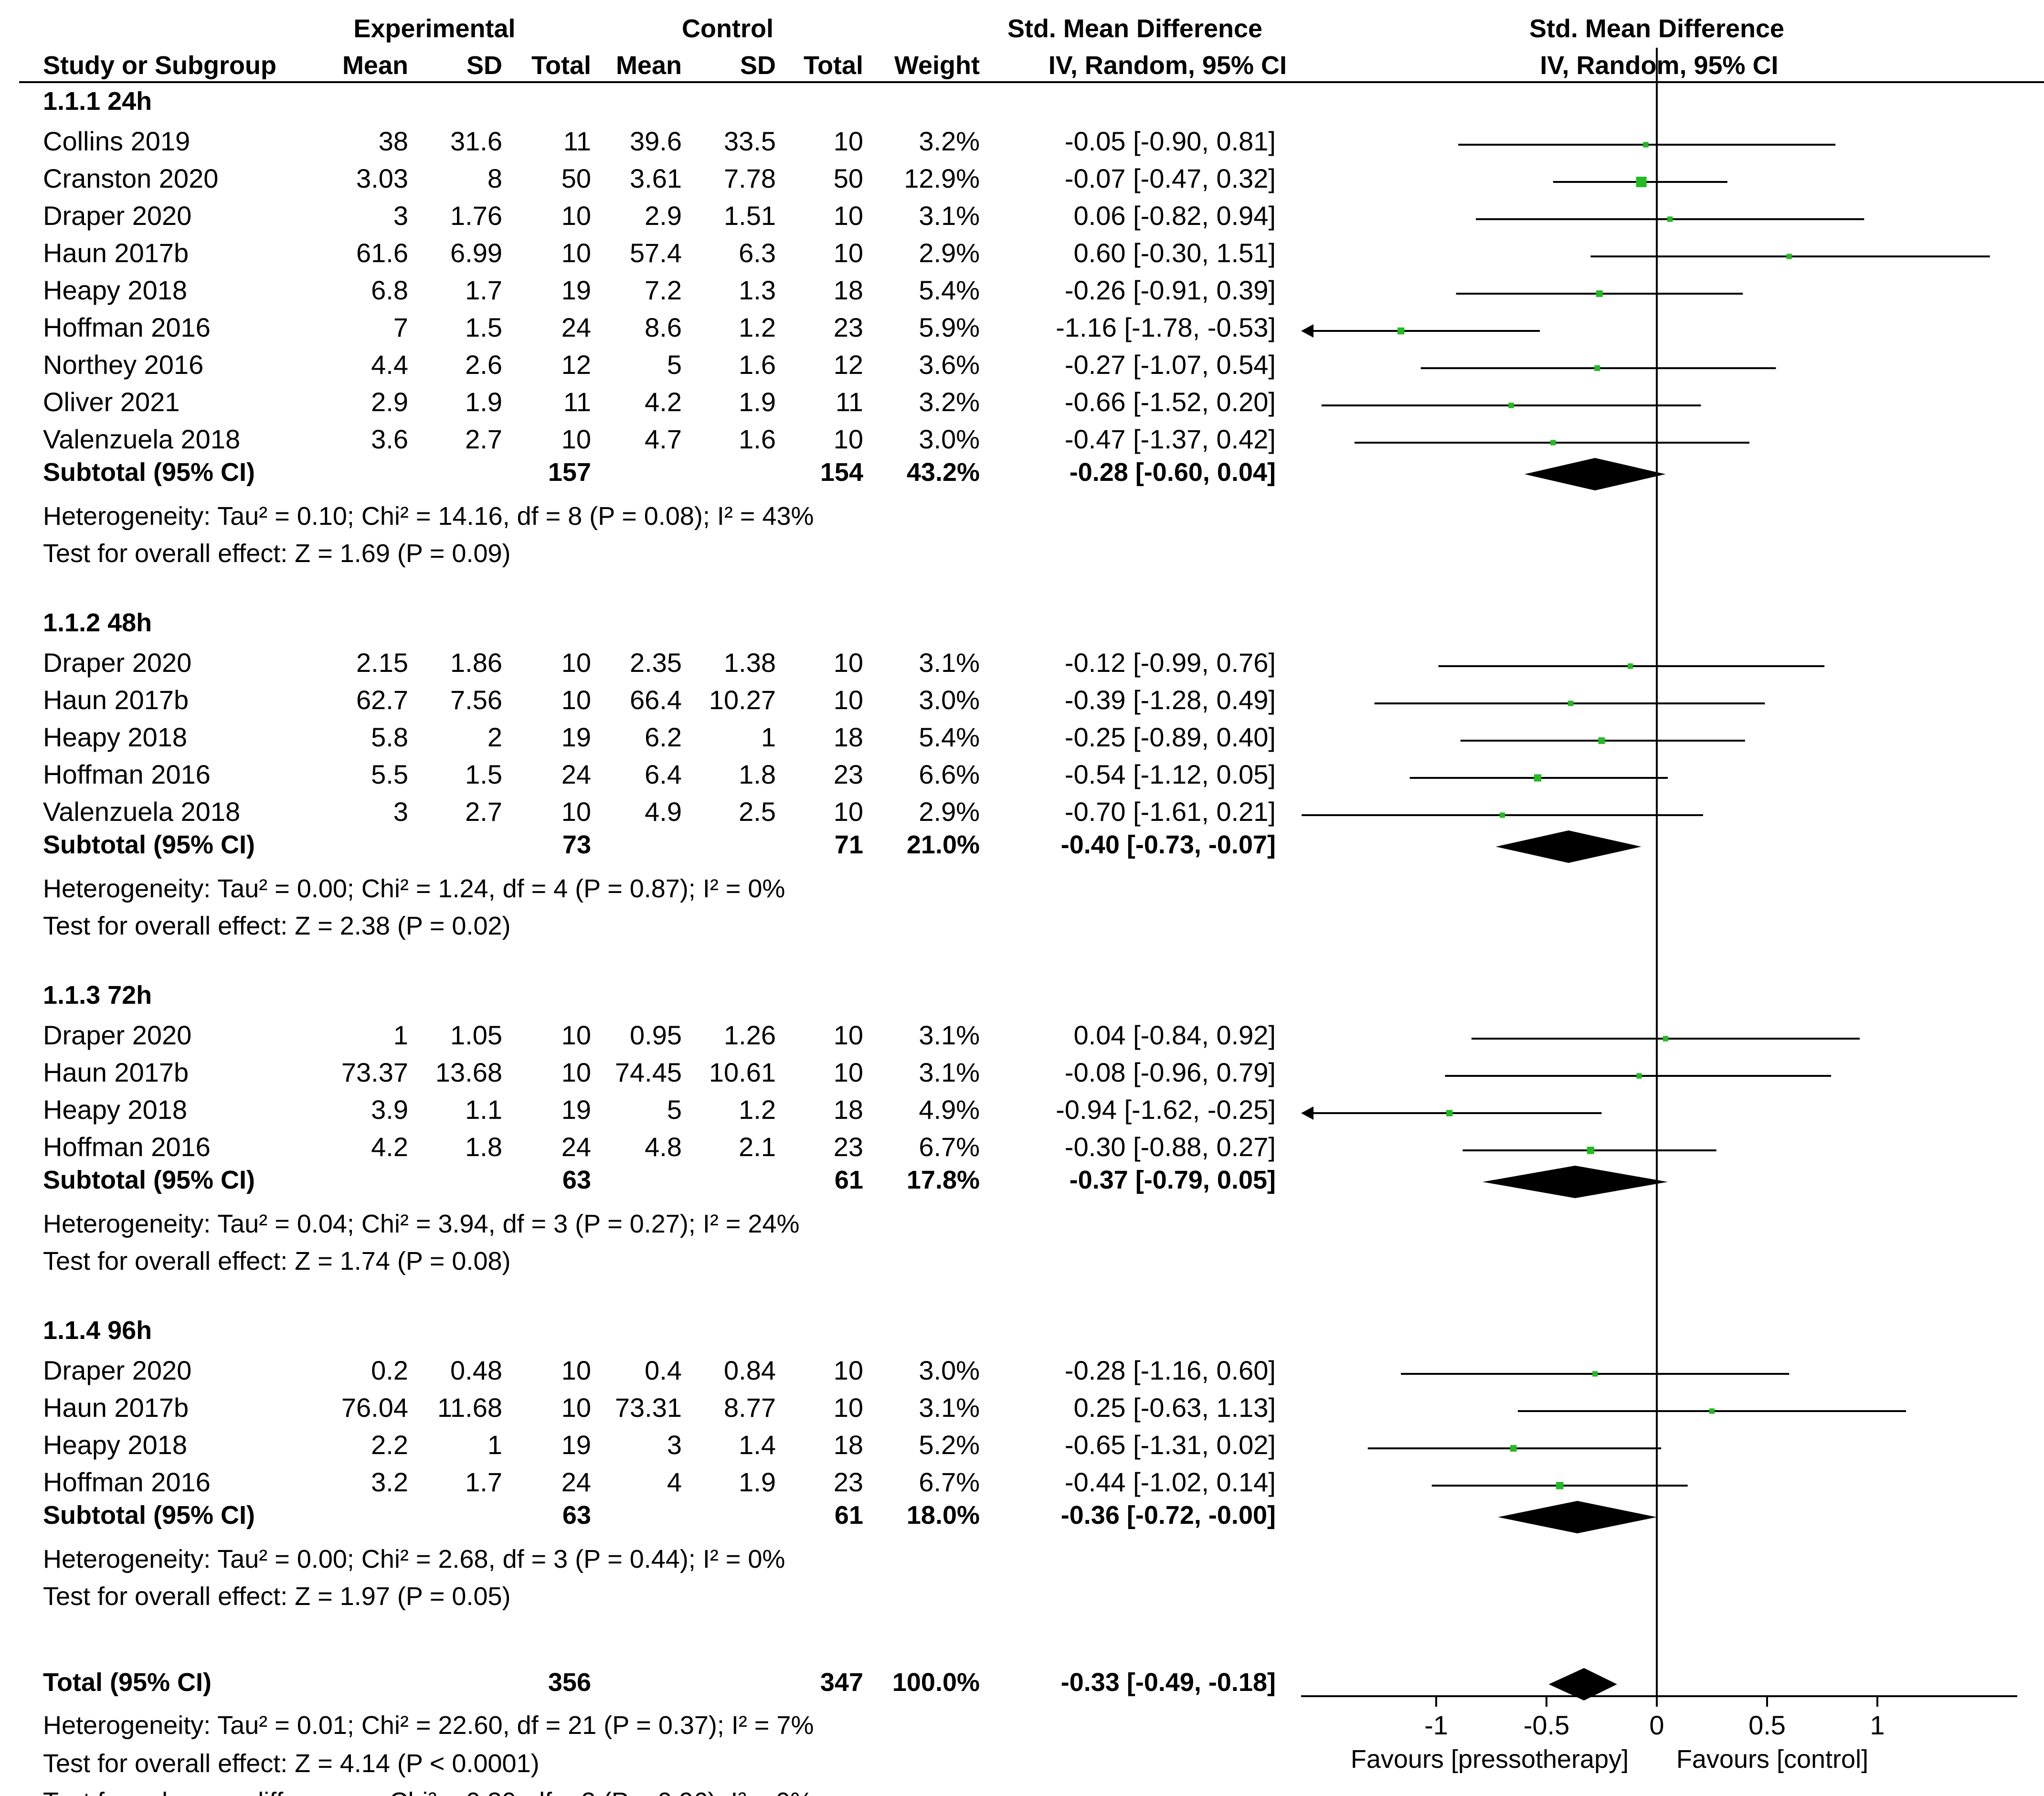 Image resolution: width=2044 pixels, height=1796 pixels. I want to click on subtotal-exp-total: 63, so click(576, 1180).